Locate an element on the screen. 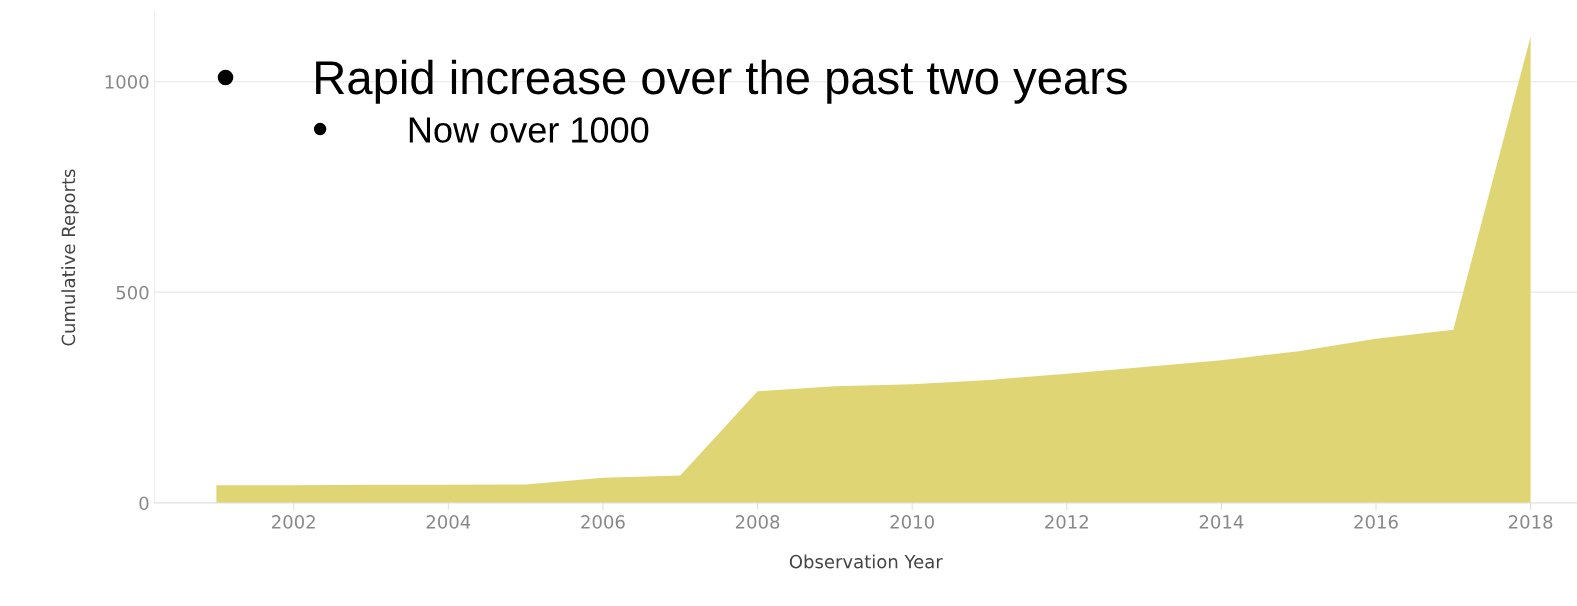 Image resolution: width=1577 pixels, height=606 pixels. y-tick-label: 500 is located at coordinates (132, 292).